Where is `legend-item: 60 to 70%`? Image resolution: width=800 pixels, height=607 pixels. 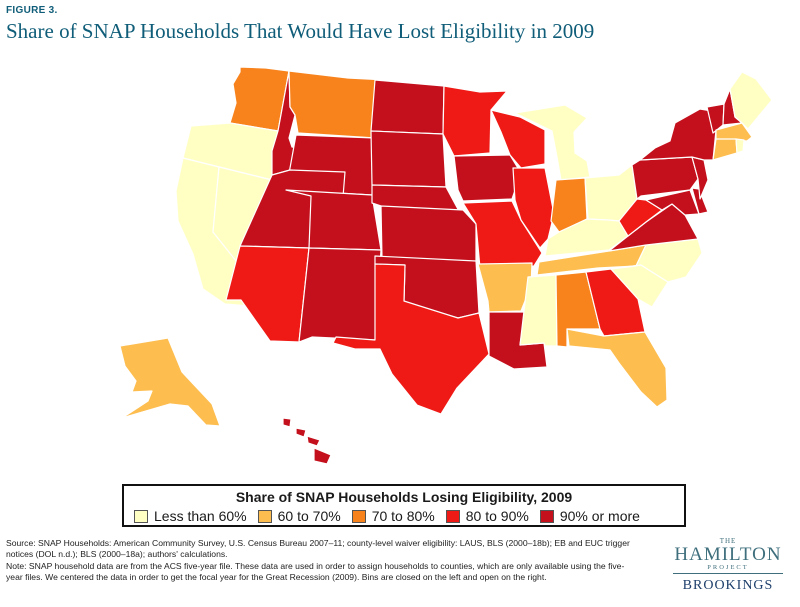
legend-item: 60 to 70% is located at coordinates (299, 516).